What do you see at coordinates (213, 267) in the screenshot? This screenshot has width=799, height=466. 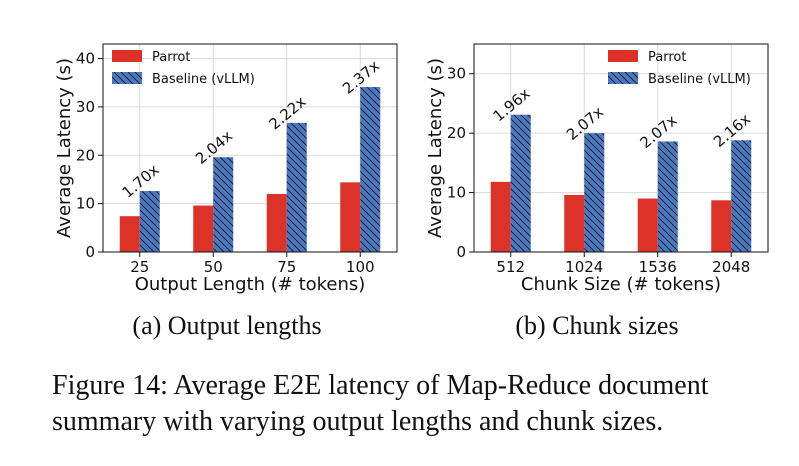 I see `x-tick-label: 50` at bounding box center [213, 267].